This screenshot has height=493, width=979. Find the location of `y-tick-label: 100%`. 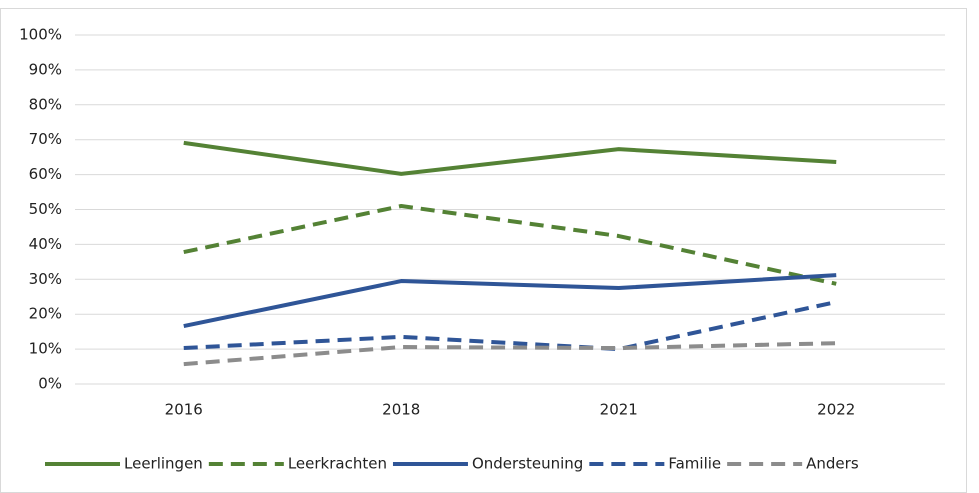

y-tick-label: 100% is located at coordinates (40, 35).